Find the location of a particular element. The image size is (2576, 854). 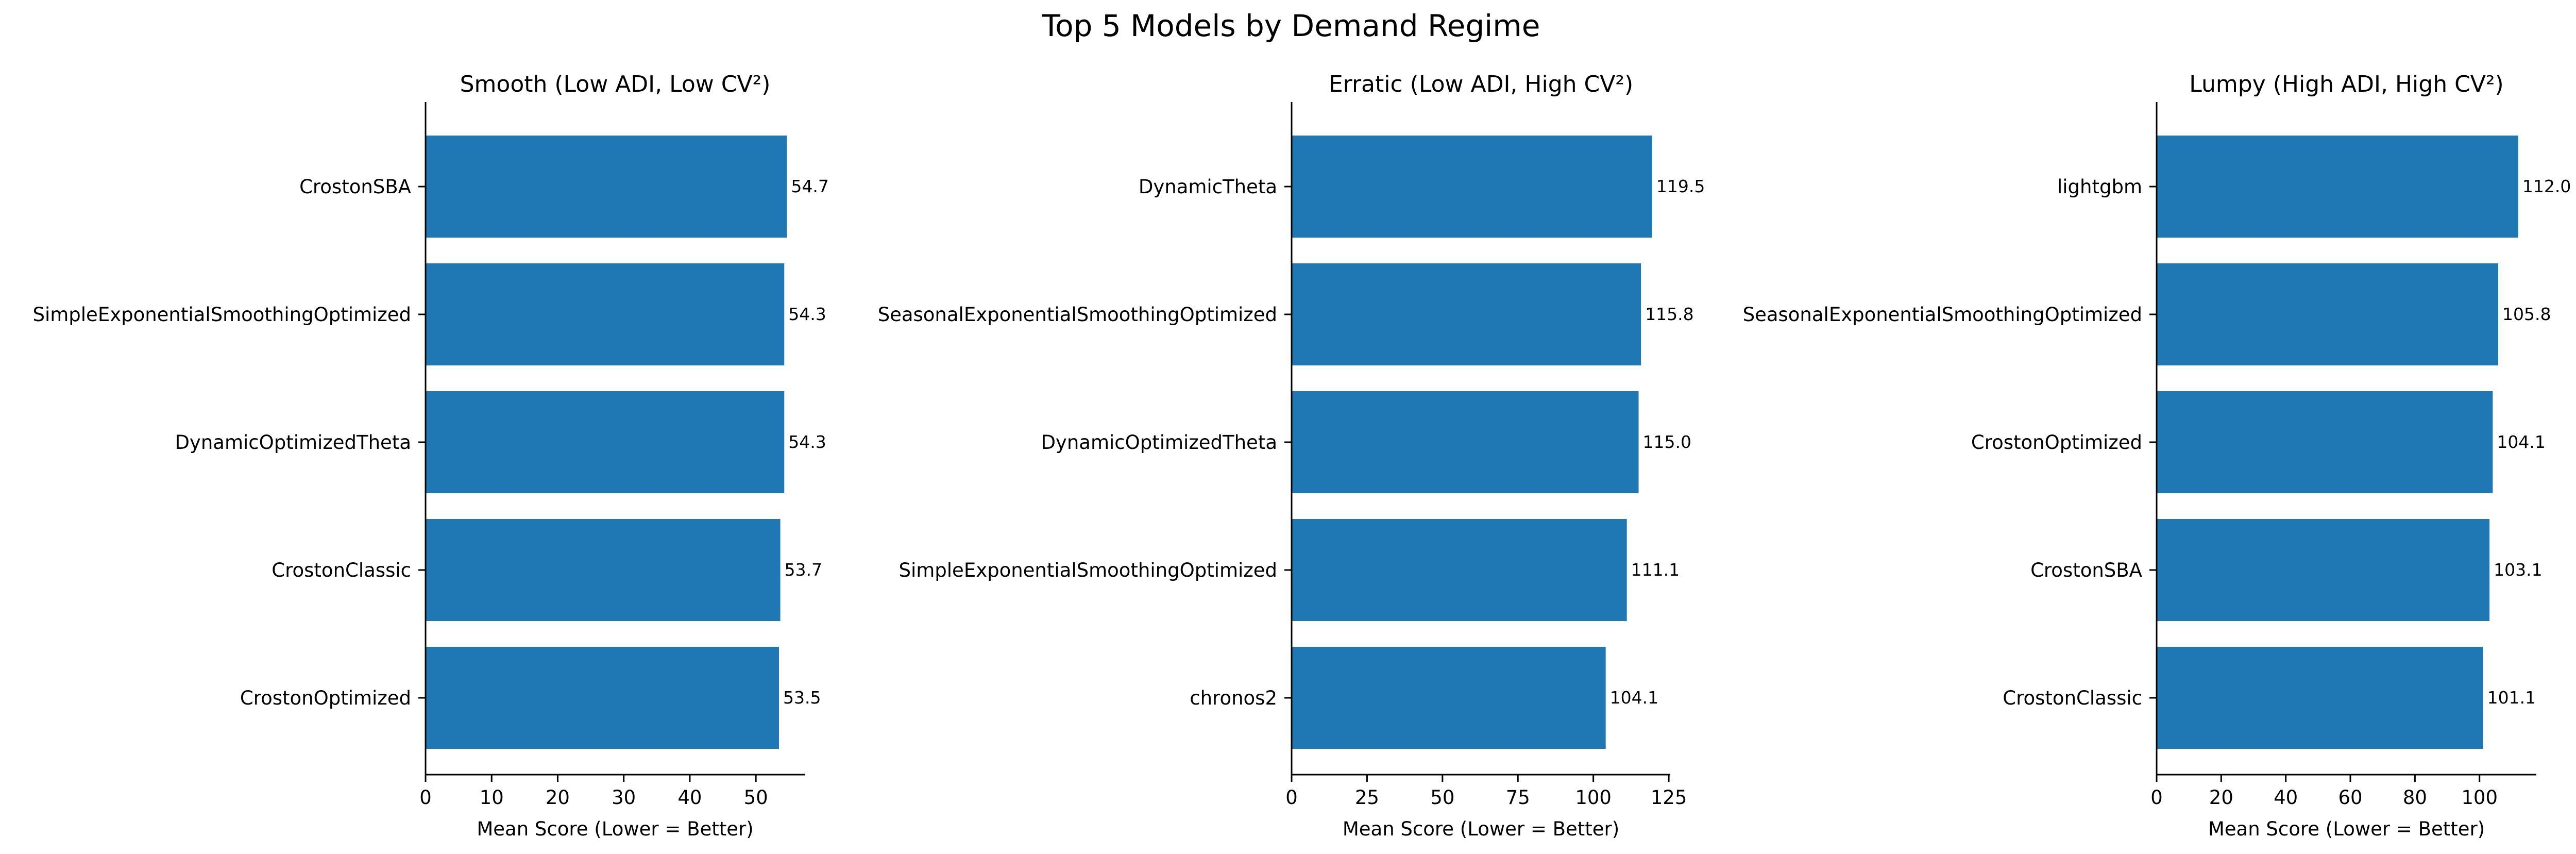

x-tick-label: 75 is located at coordinates (1518, 797).